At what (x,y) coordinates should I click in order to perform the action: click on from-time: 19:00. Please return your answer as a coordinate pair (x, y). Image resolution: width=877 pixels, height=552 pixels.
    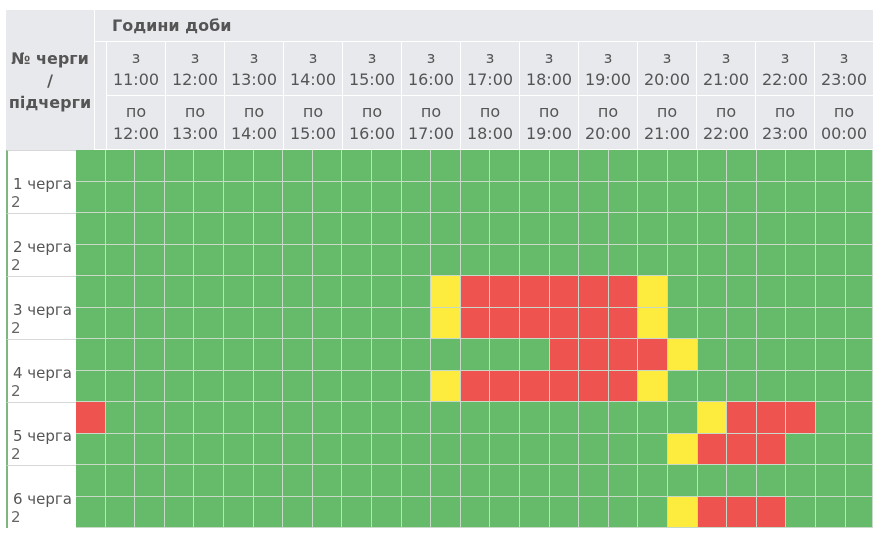
    Looking at the image, I should click on (608, 79).